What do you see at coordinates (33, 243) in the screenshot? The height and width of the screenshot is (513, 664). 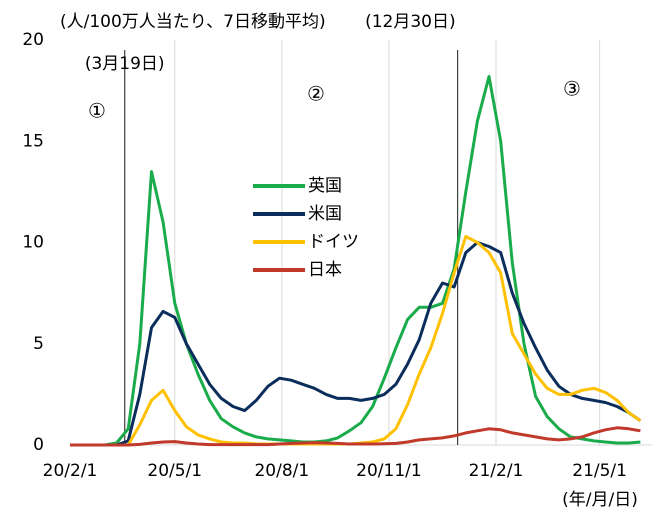 I see `y-tick-label: 10` at bounding box center [33, 243].